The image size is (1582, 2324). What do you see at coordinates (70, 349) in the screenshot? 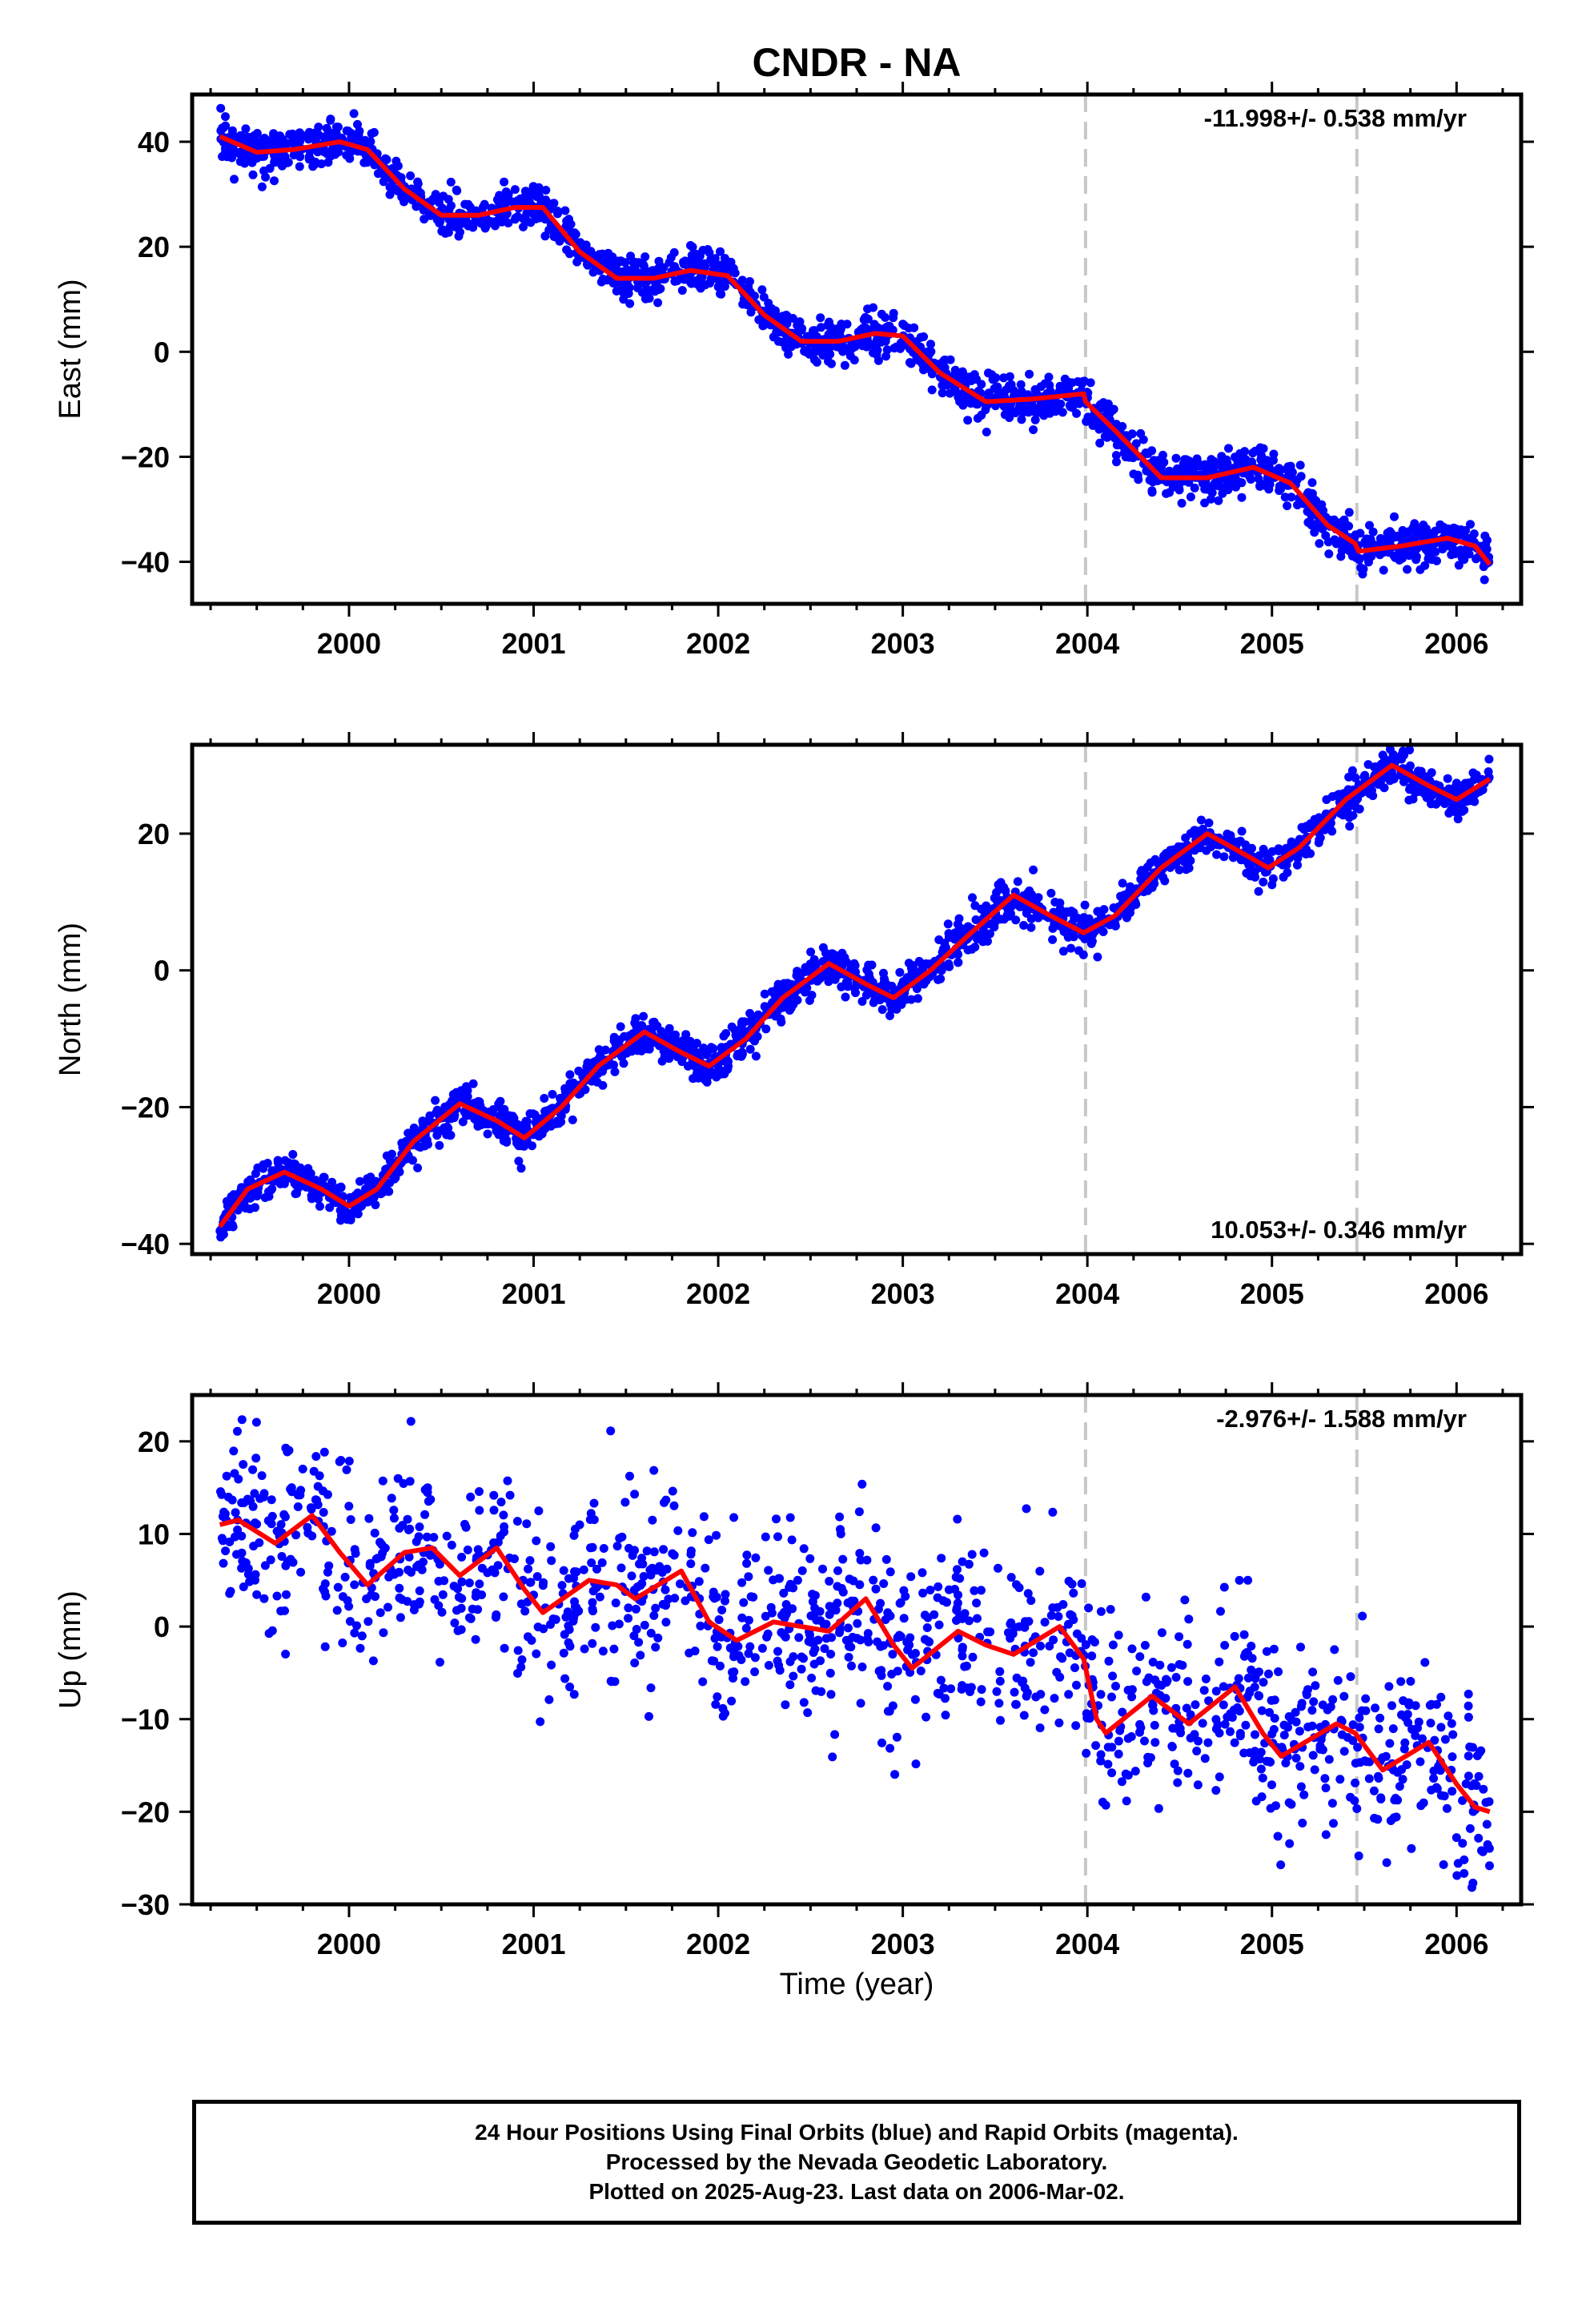
I see `east-y-axis-label: East (mm)` at bounding box center [70, 349].